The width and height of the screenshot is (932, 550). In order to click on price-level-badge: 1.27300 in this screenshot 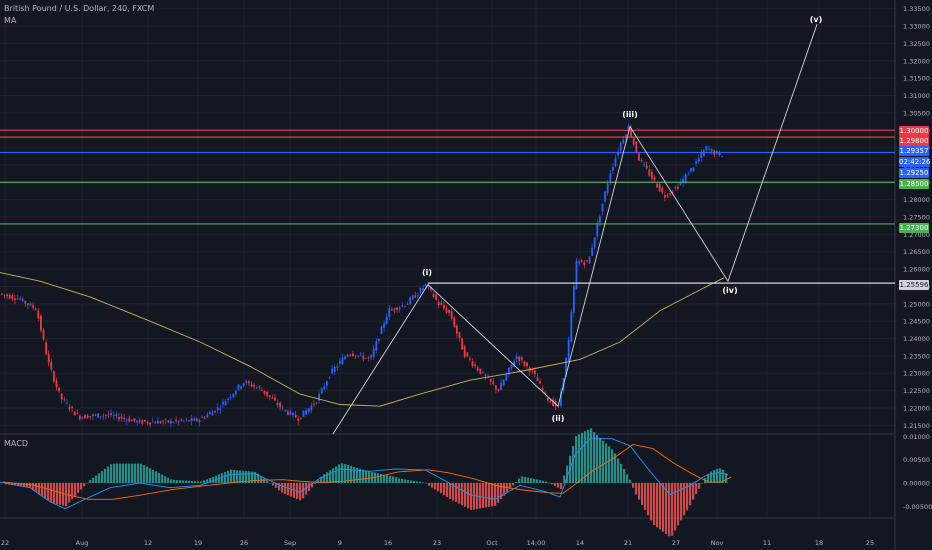, I will do `click(914, 228)`.